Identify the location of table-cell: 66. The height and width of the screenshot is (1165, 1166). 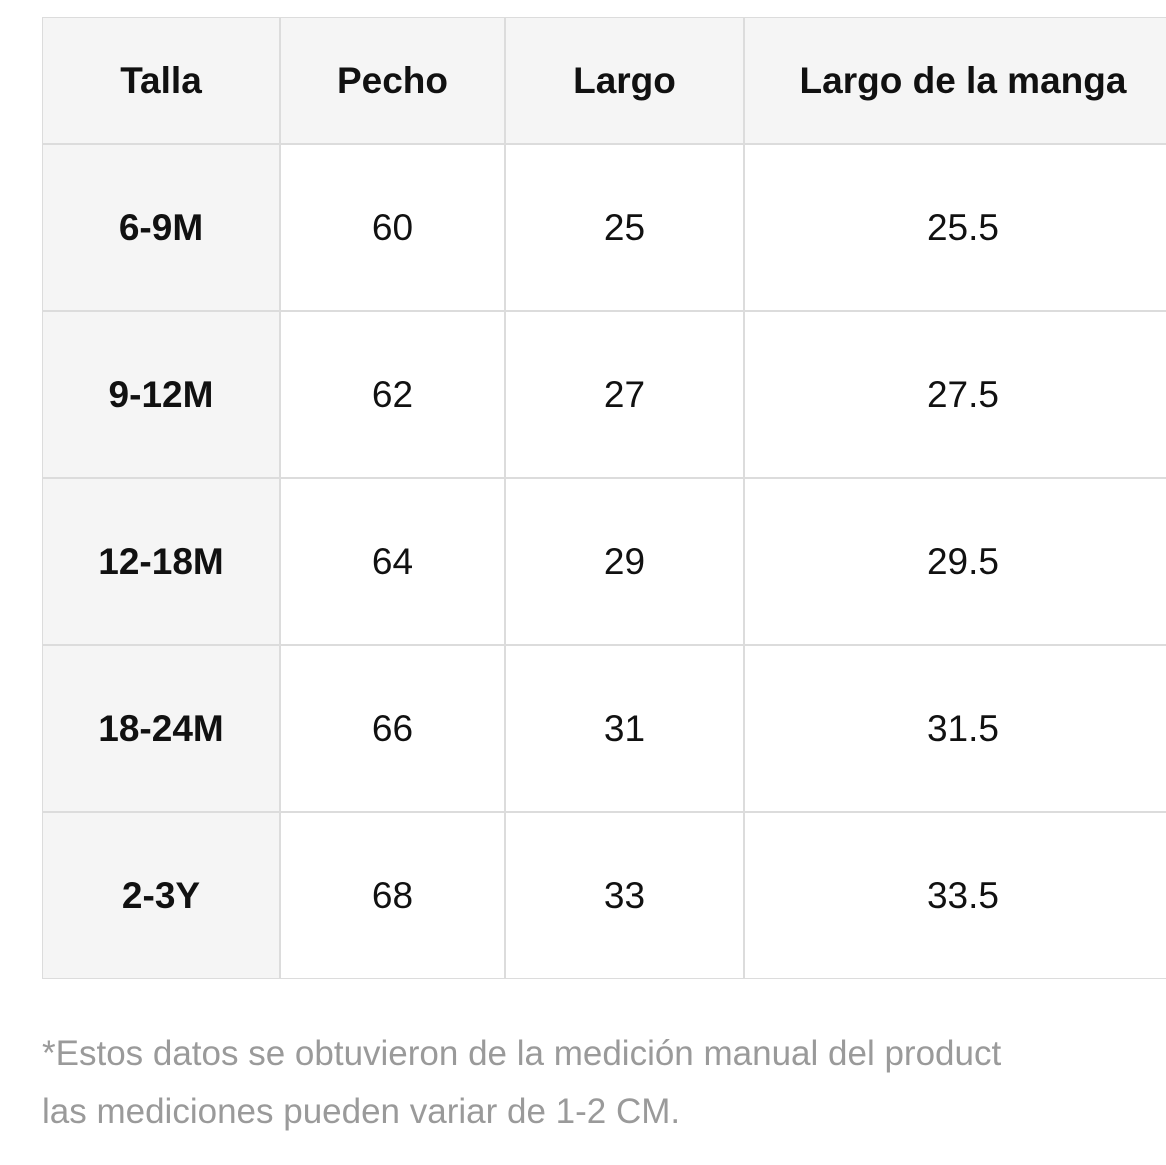
(392, 728).